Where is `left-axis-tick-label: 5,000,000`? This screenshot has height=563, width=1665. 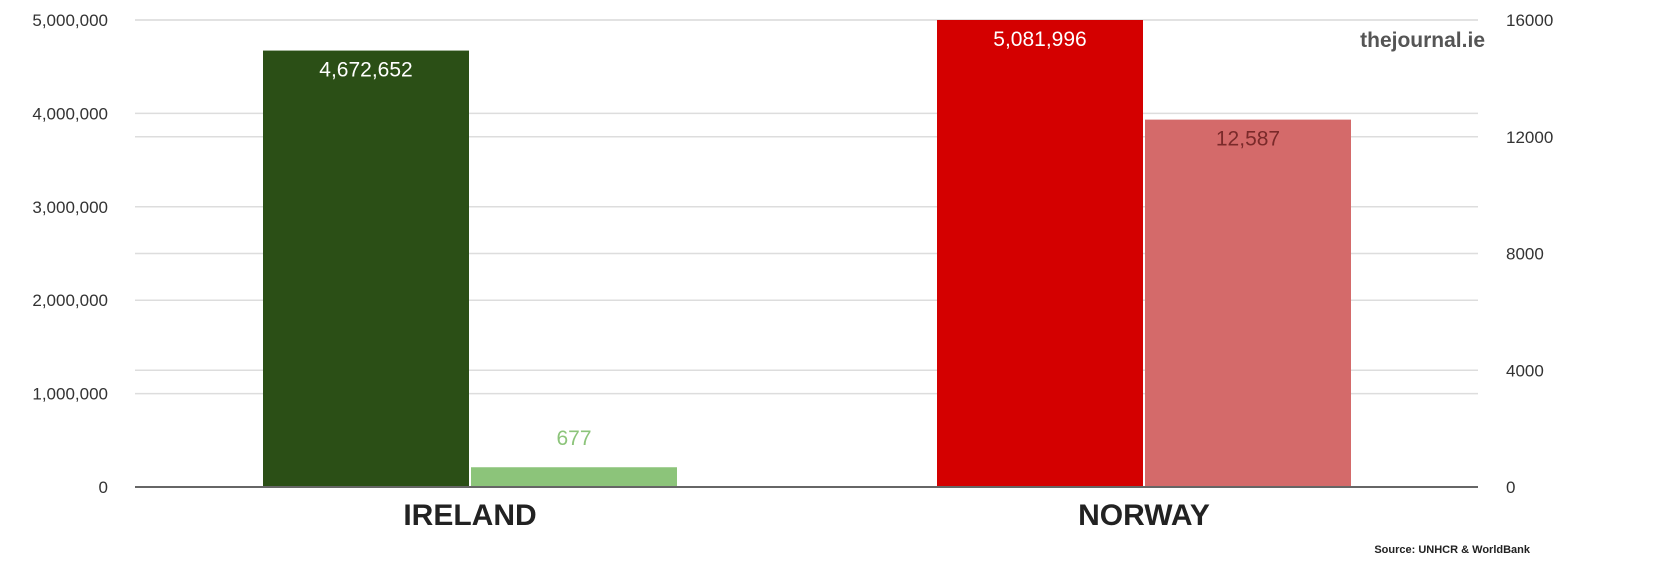
left-axis-tick-label: 5,000,000 is located at coordinates (70, 20).